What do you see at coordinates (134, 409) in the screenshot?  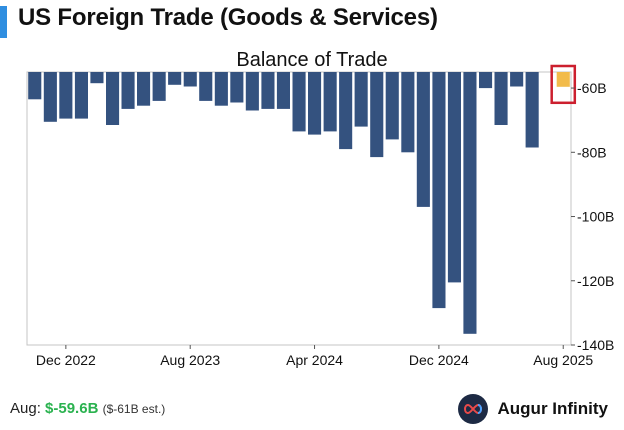 I see `latest-reading-estimate: ($-61B est.)` at bounding box center [134, 409].